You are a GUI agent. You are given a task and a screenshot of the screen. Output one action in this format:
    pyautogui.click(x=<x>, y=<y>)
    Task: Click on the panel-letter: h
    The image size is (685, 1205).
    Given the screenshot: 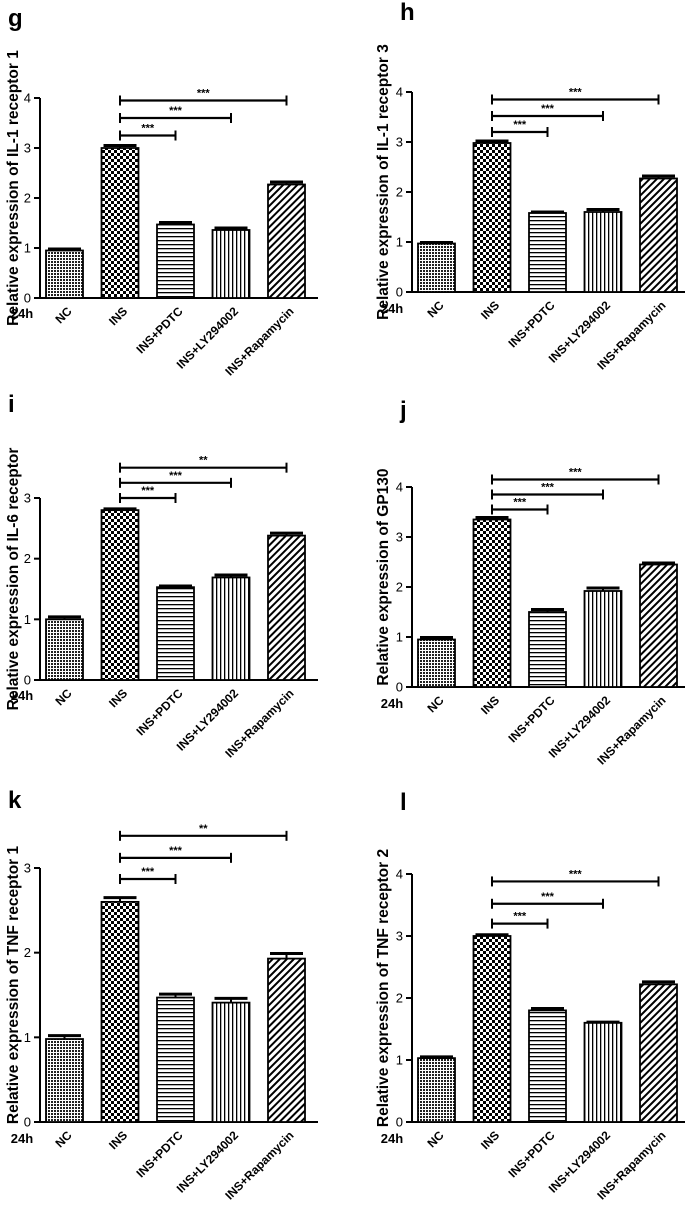 What is the action you would take?
    pyautogui.click(x=407, y=13)
    